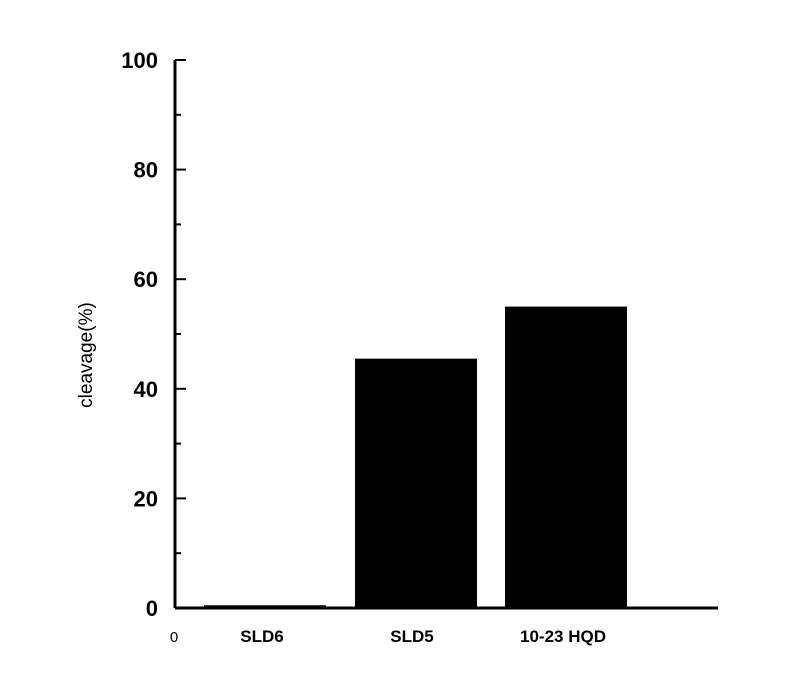 The image size is (788, 689). What do you see at coordinates (146, 498) in the screenshot?
I see `y-tick-label: 20` at bounding box center [146, 498].